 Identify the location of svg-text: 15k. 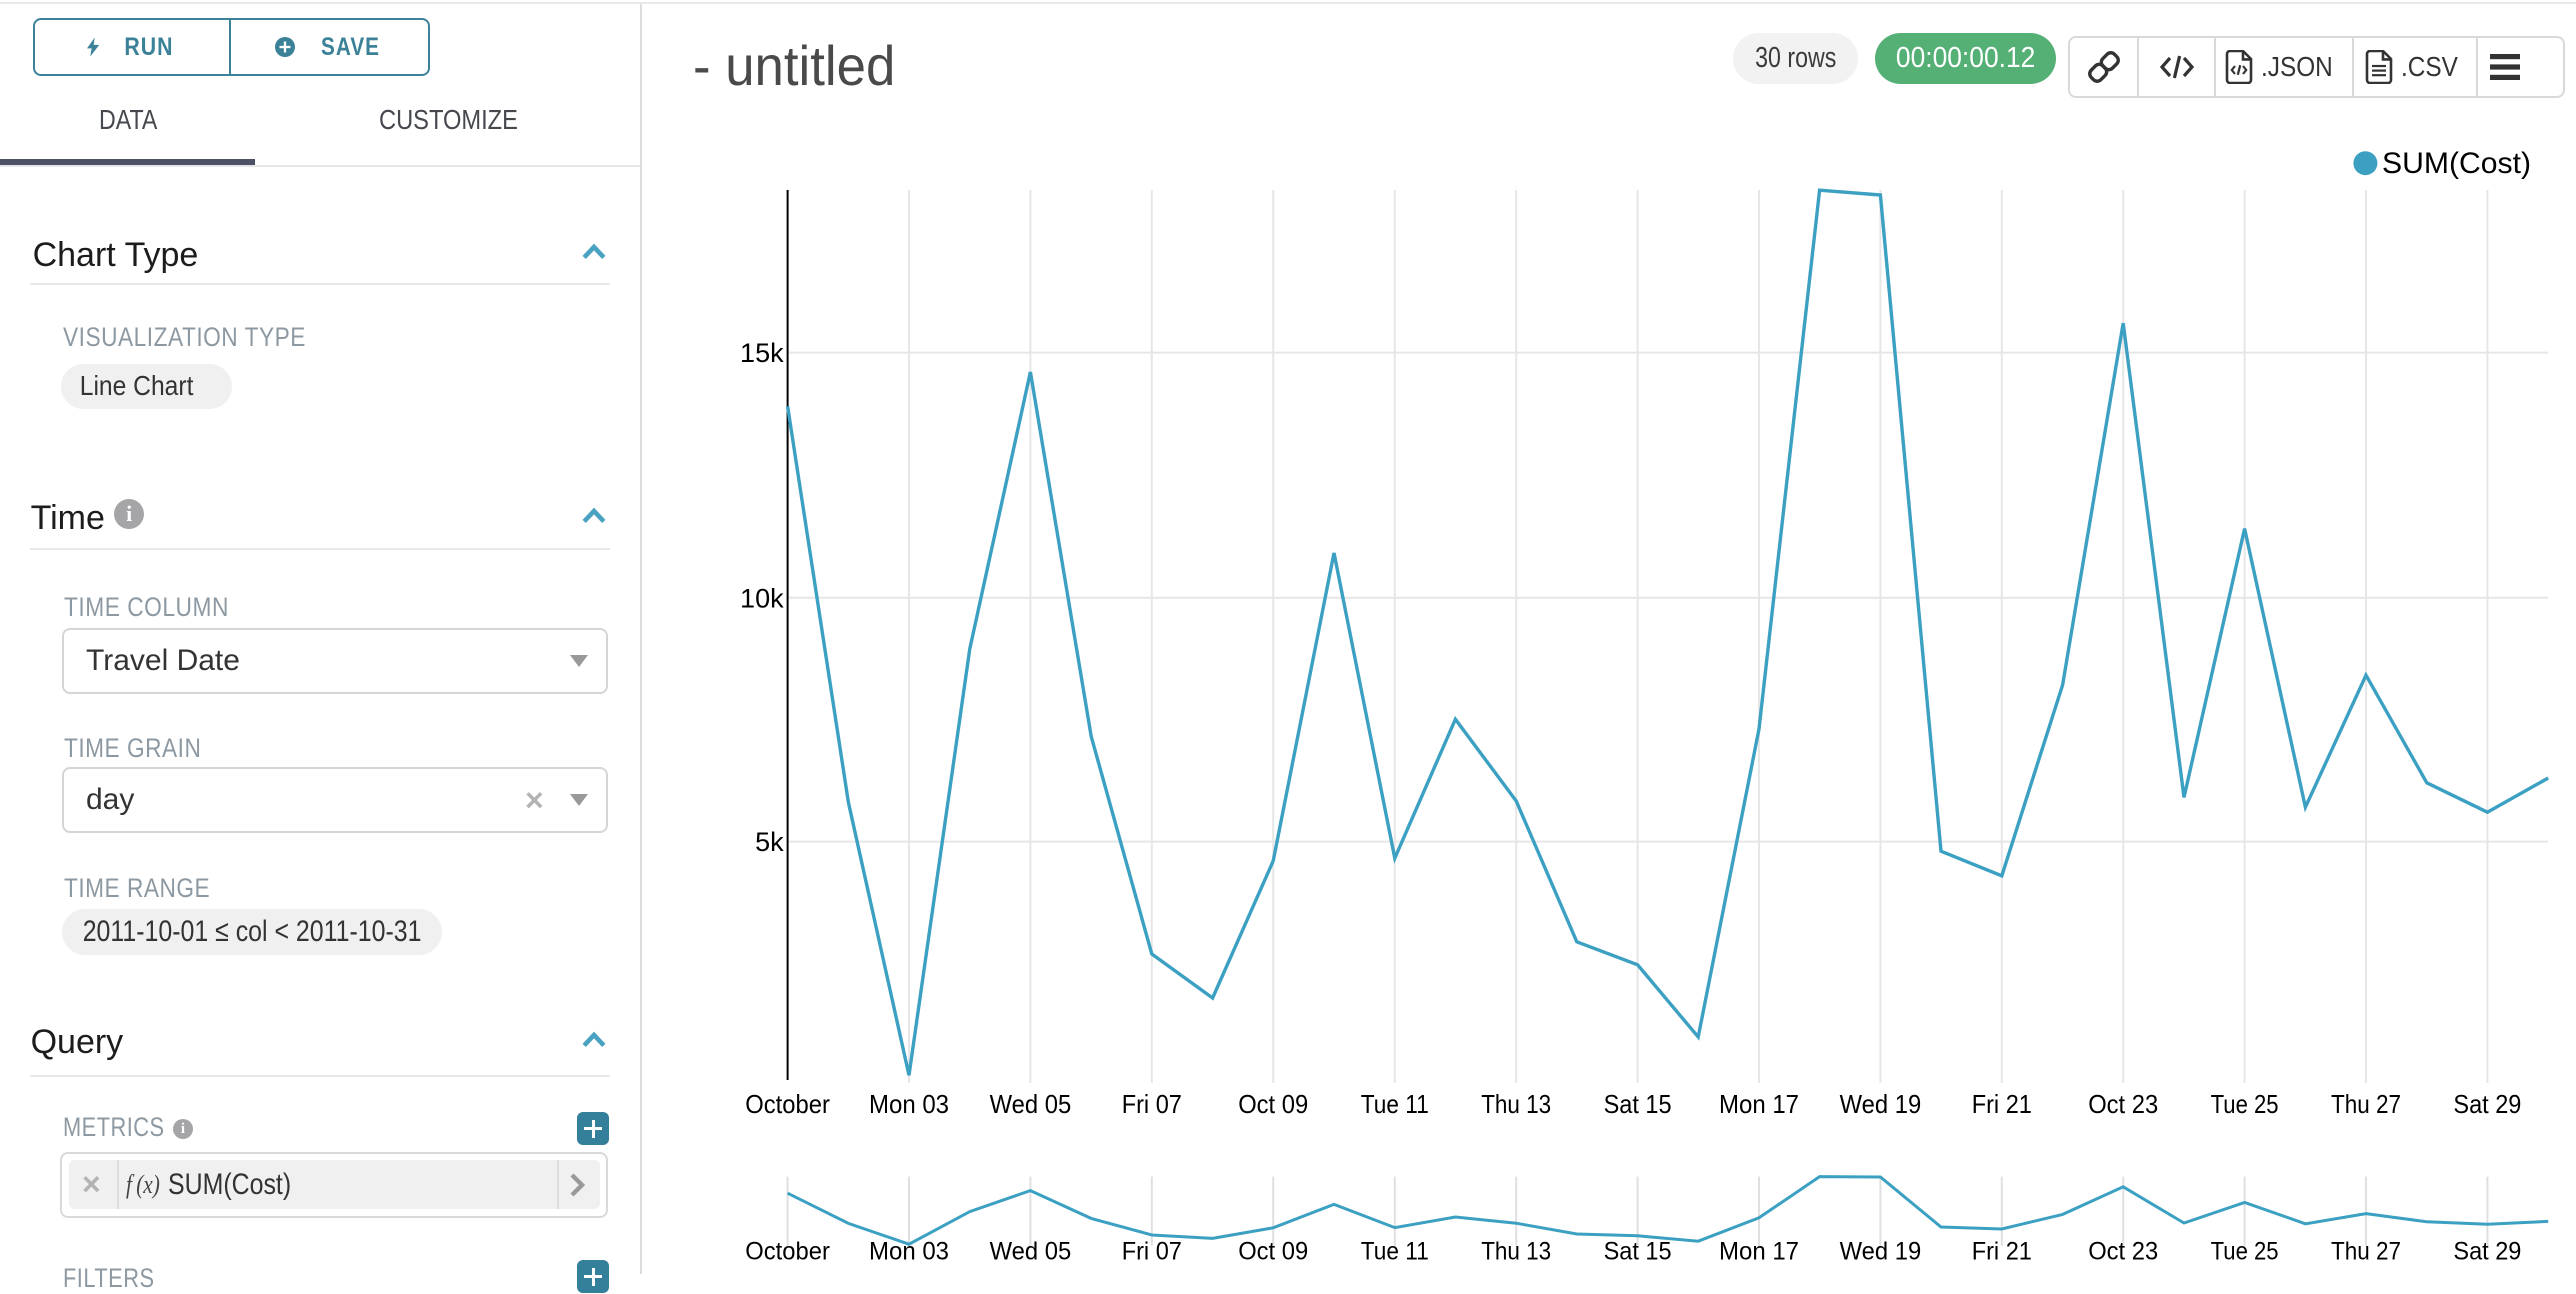
(762, 353).